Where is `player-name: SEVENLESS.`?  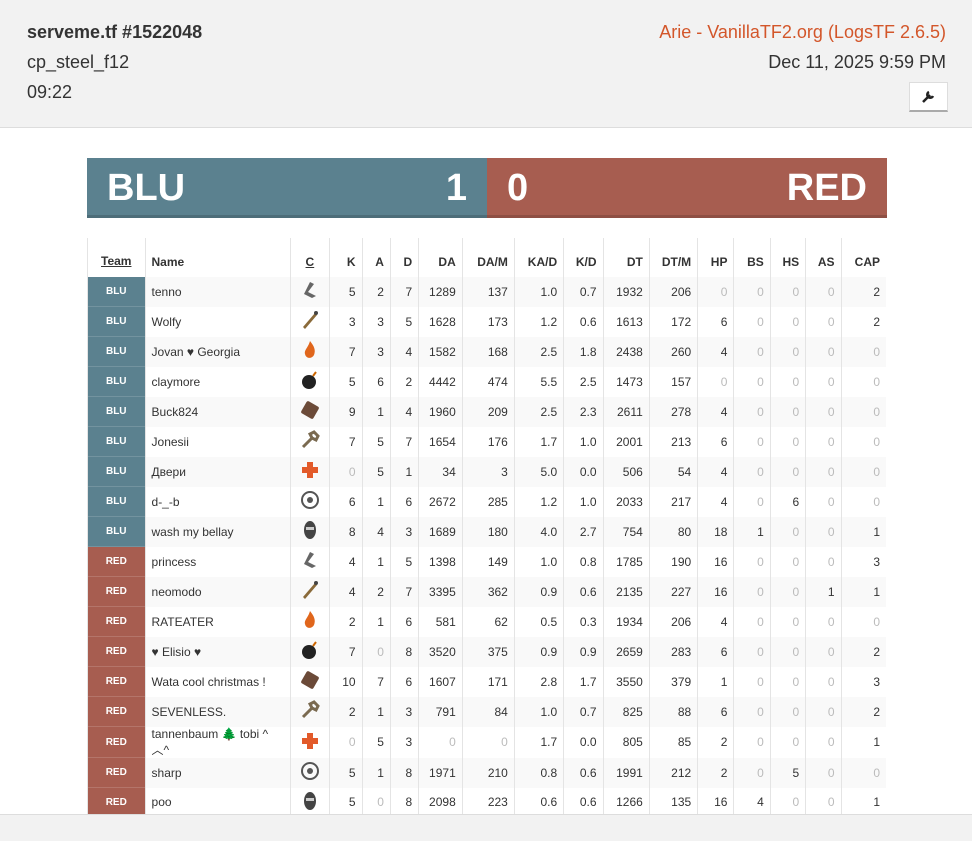 player-name: SEVENLESS. is located at coordinates (217, 711).